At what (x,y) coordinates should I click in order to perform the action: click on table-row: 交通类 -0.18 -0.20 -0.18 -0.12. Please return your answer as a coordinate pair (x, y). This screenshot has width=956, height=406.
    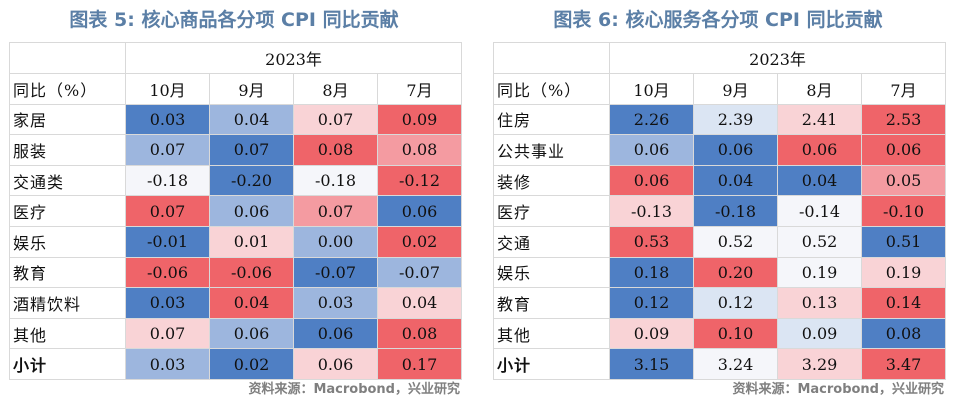
    Looking at the image, I should click on (236, 180).